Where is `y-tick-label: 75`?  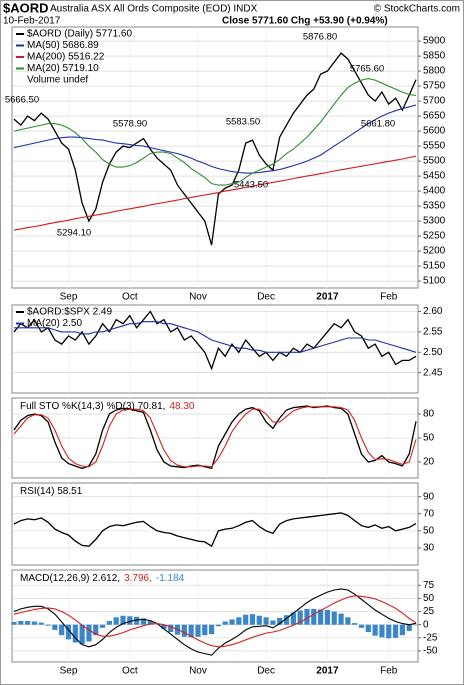
y-tick-label: 75 is located at coordinates (429, 585).